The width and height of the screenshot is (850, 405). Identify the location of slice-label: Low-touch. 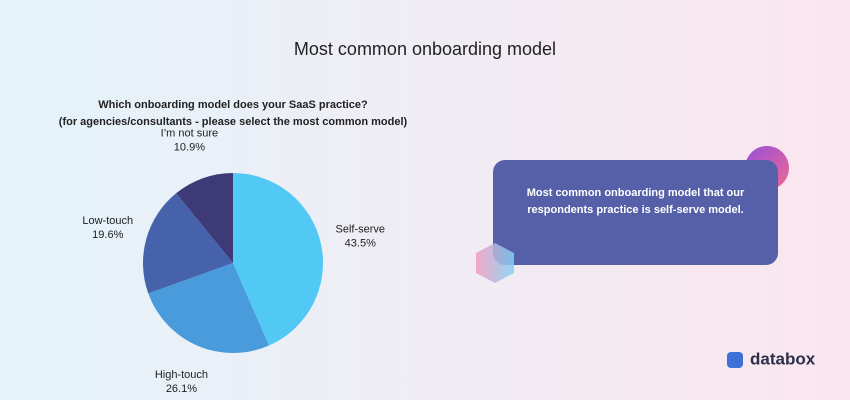
(107, 221).